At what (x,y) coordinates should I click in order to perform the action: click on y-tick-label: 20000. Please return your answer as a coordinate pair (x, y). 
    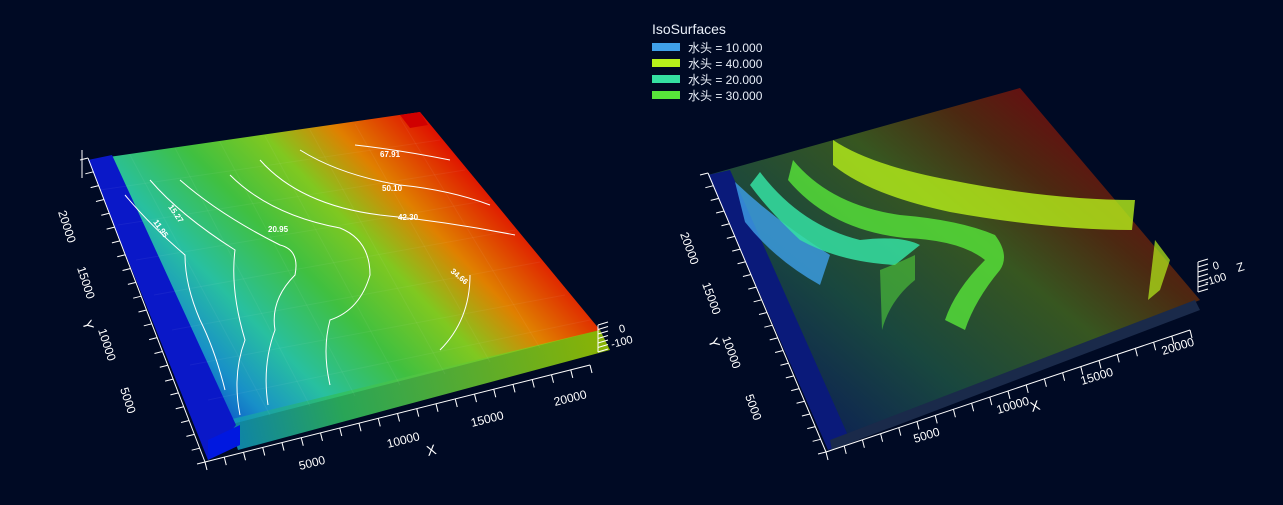
    Looking at the image, I should click on (689, 248).